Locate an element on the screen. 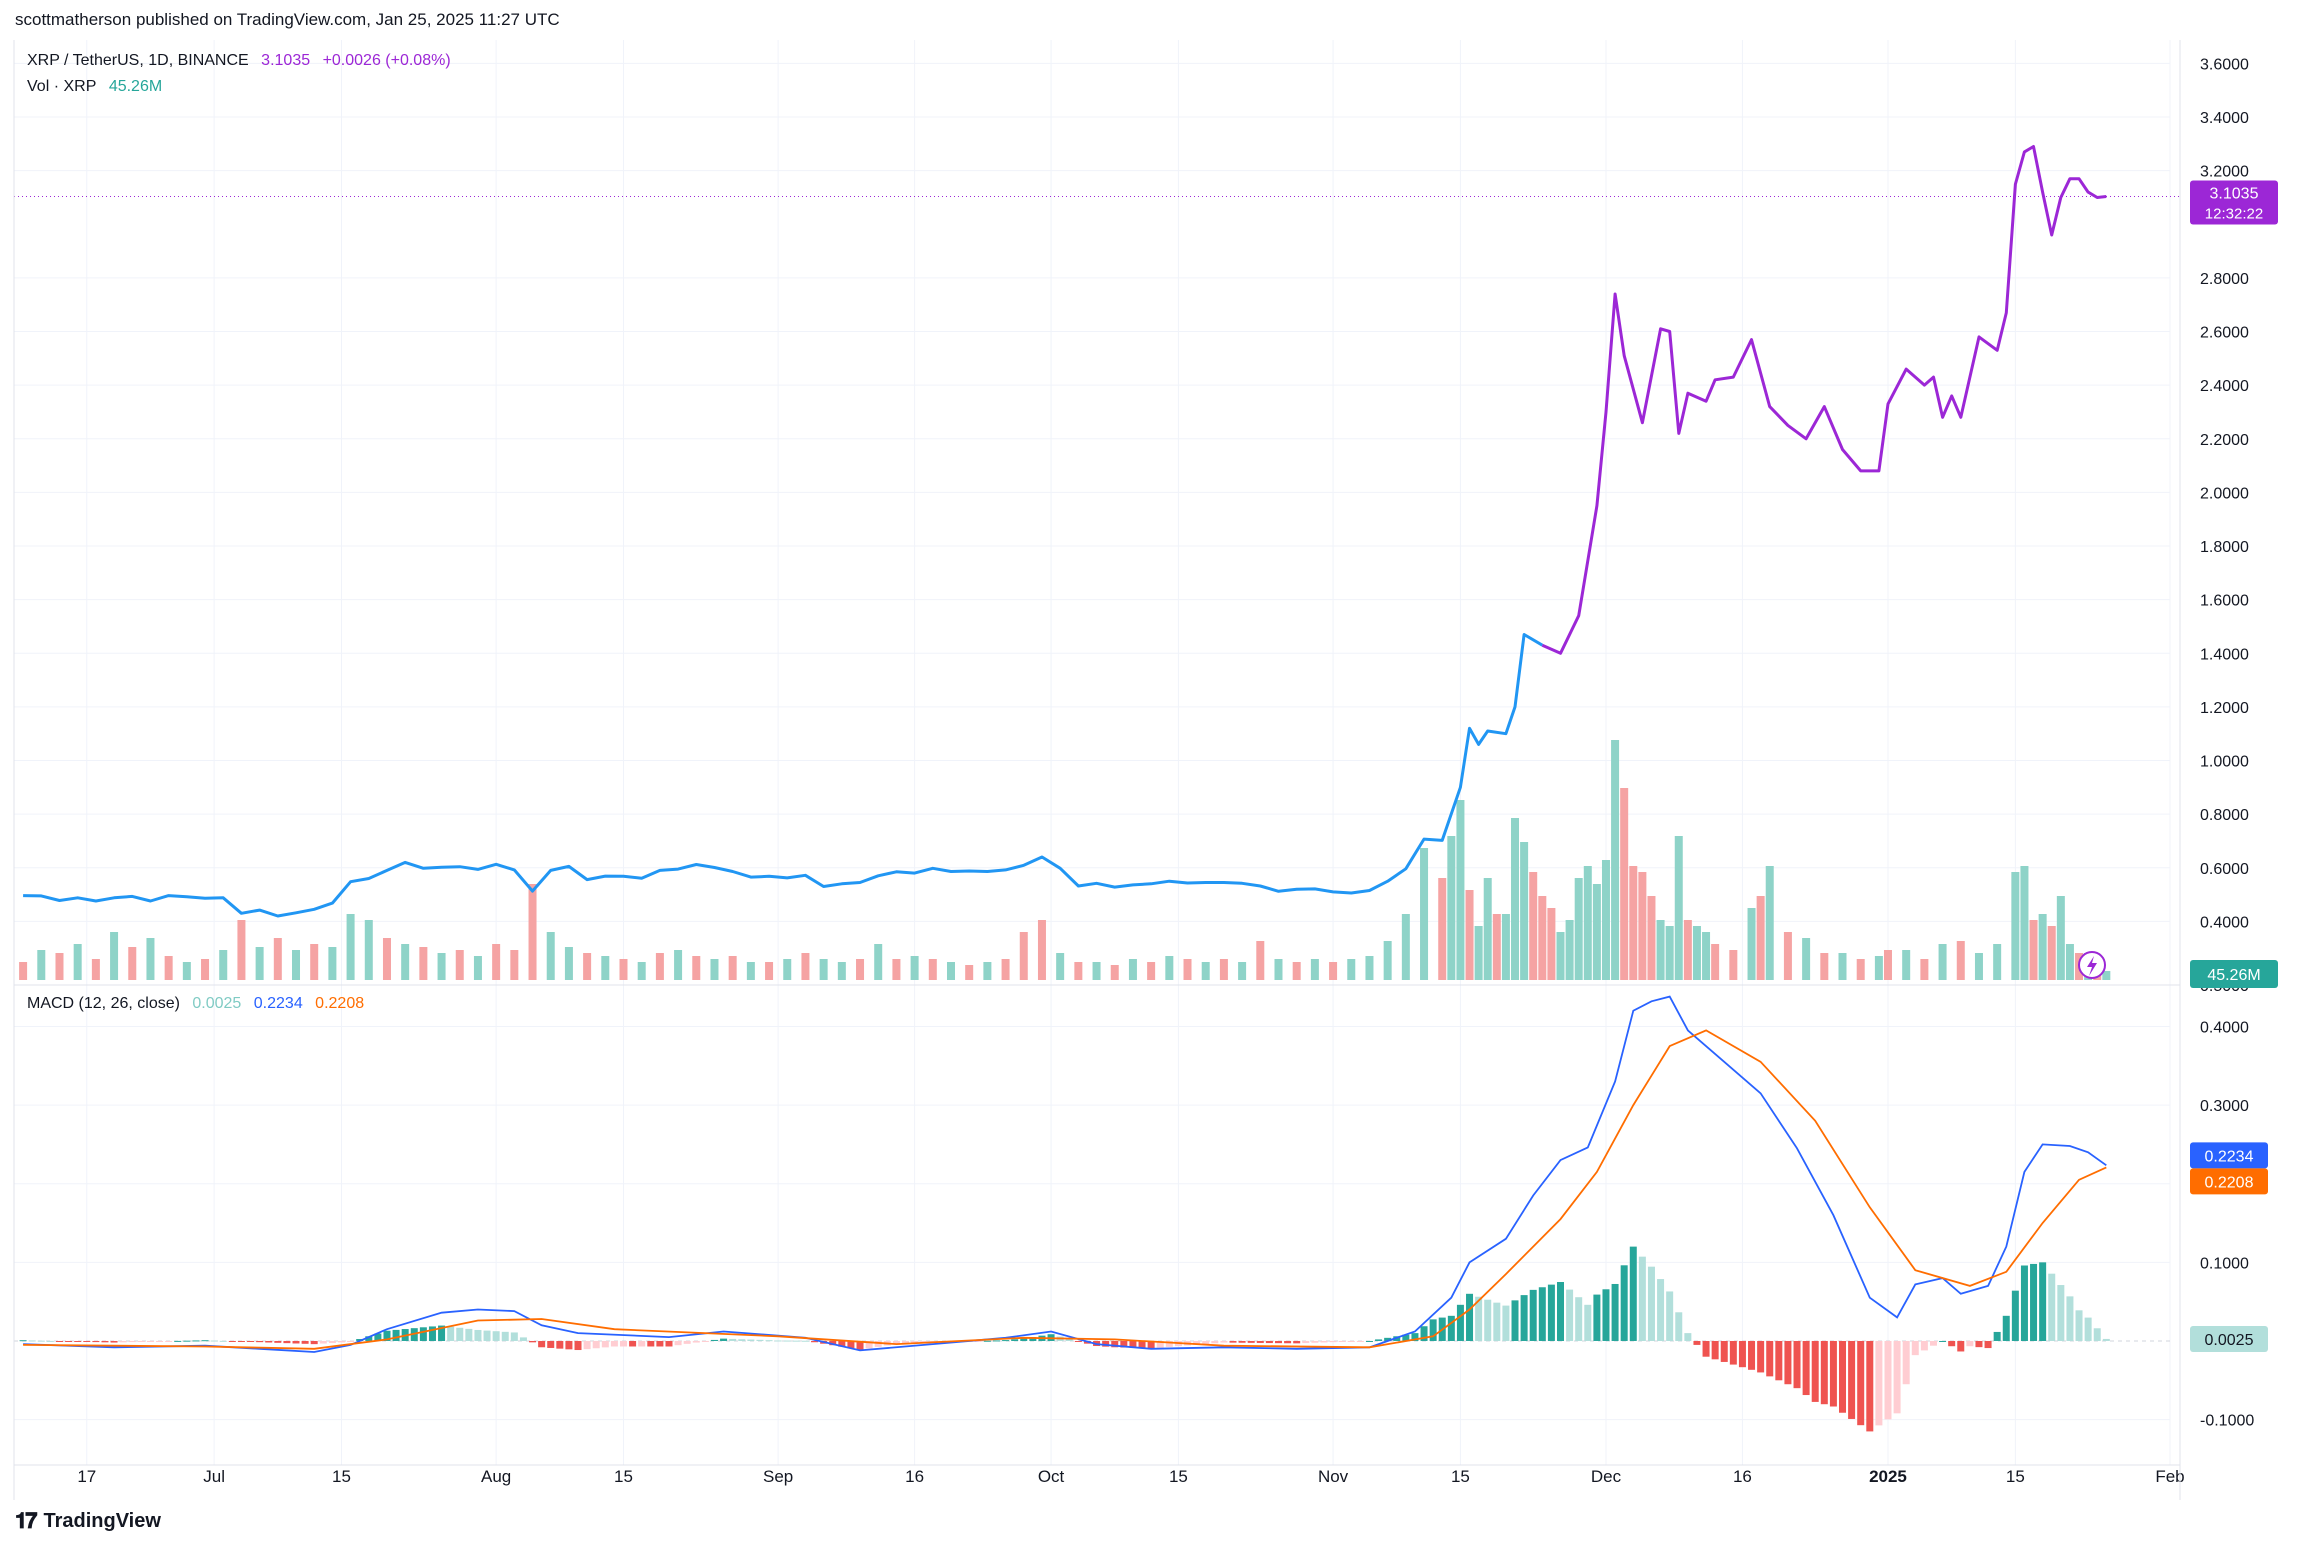  volume-badge is located at coordinates (2234, 974).